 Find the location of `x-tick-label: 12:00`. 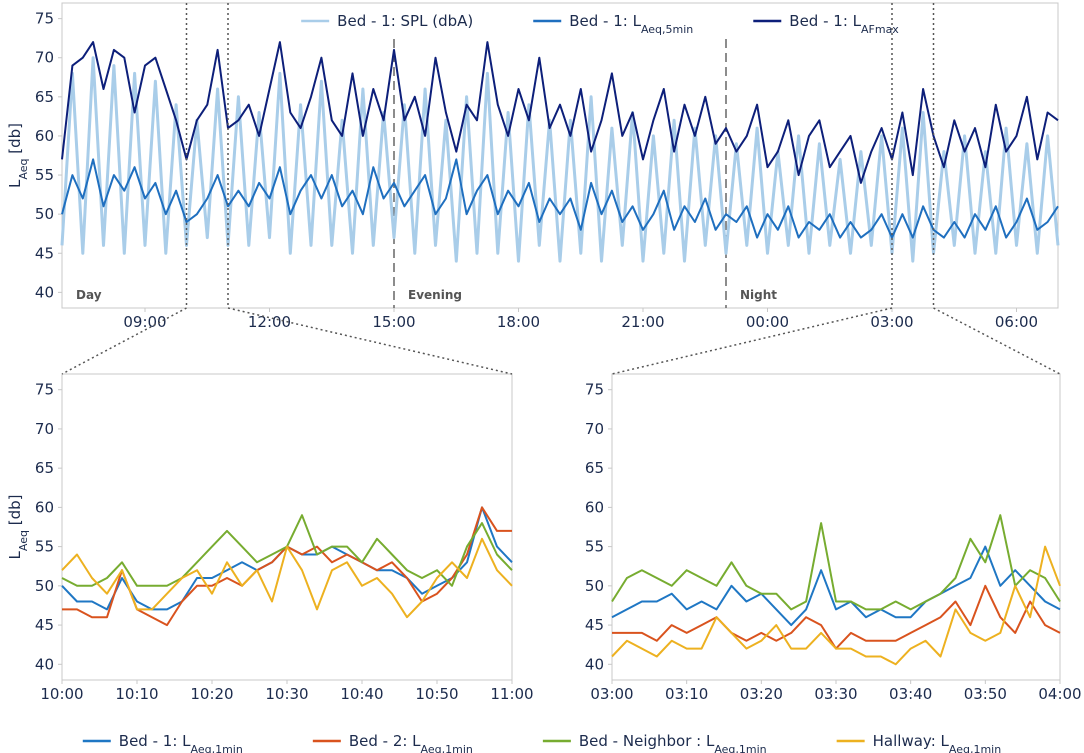

x-tick-label: 12:00 is located at coordinates (269, 322).